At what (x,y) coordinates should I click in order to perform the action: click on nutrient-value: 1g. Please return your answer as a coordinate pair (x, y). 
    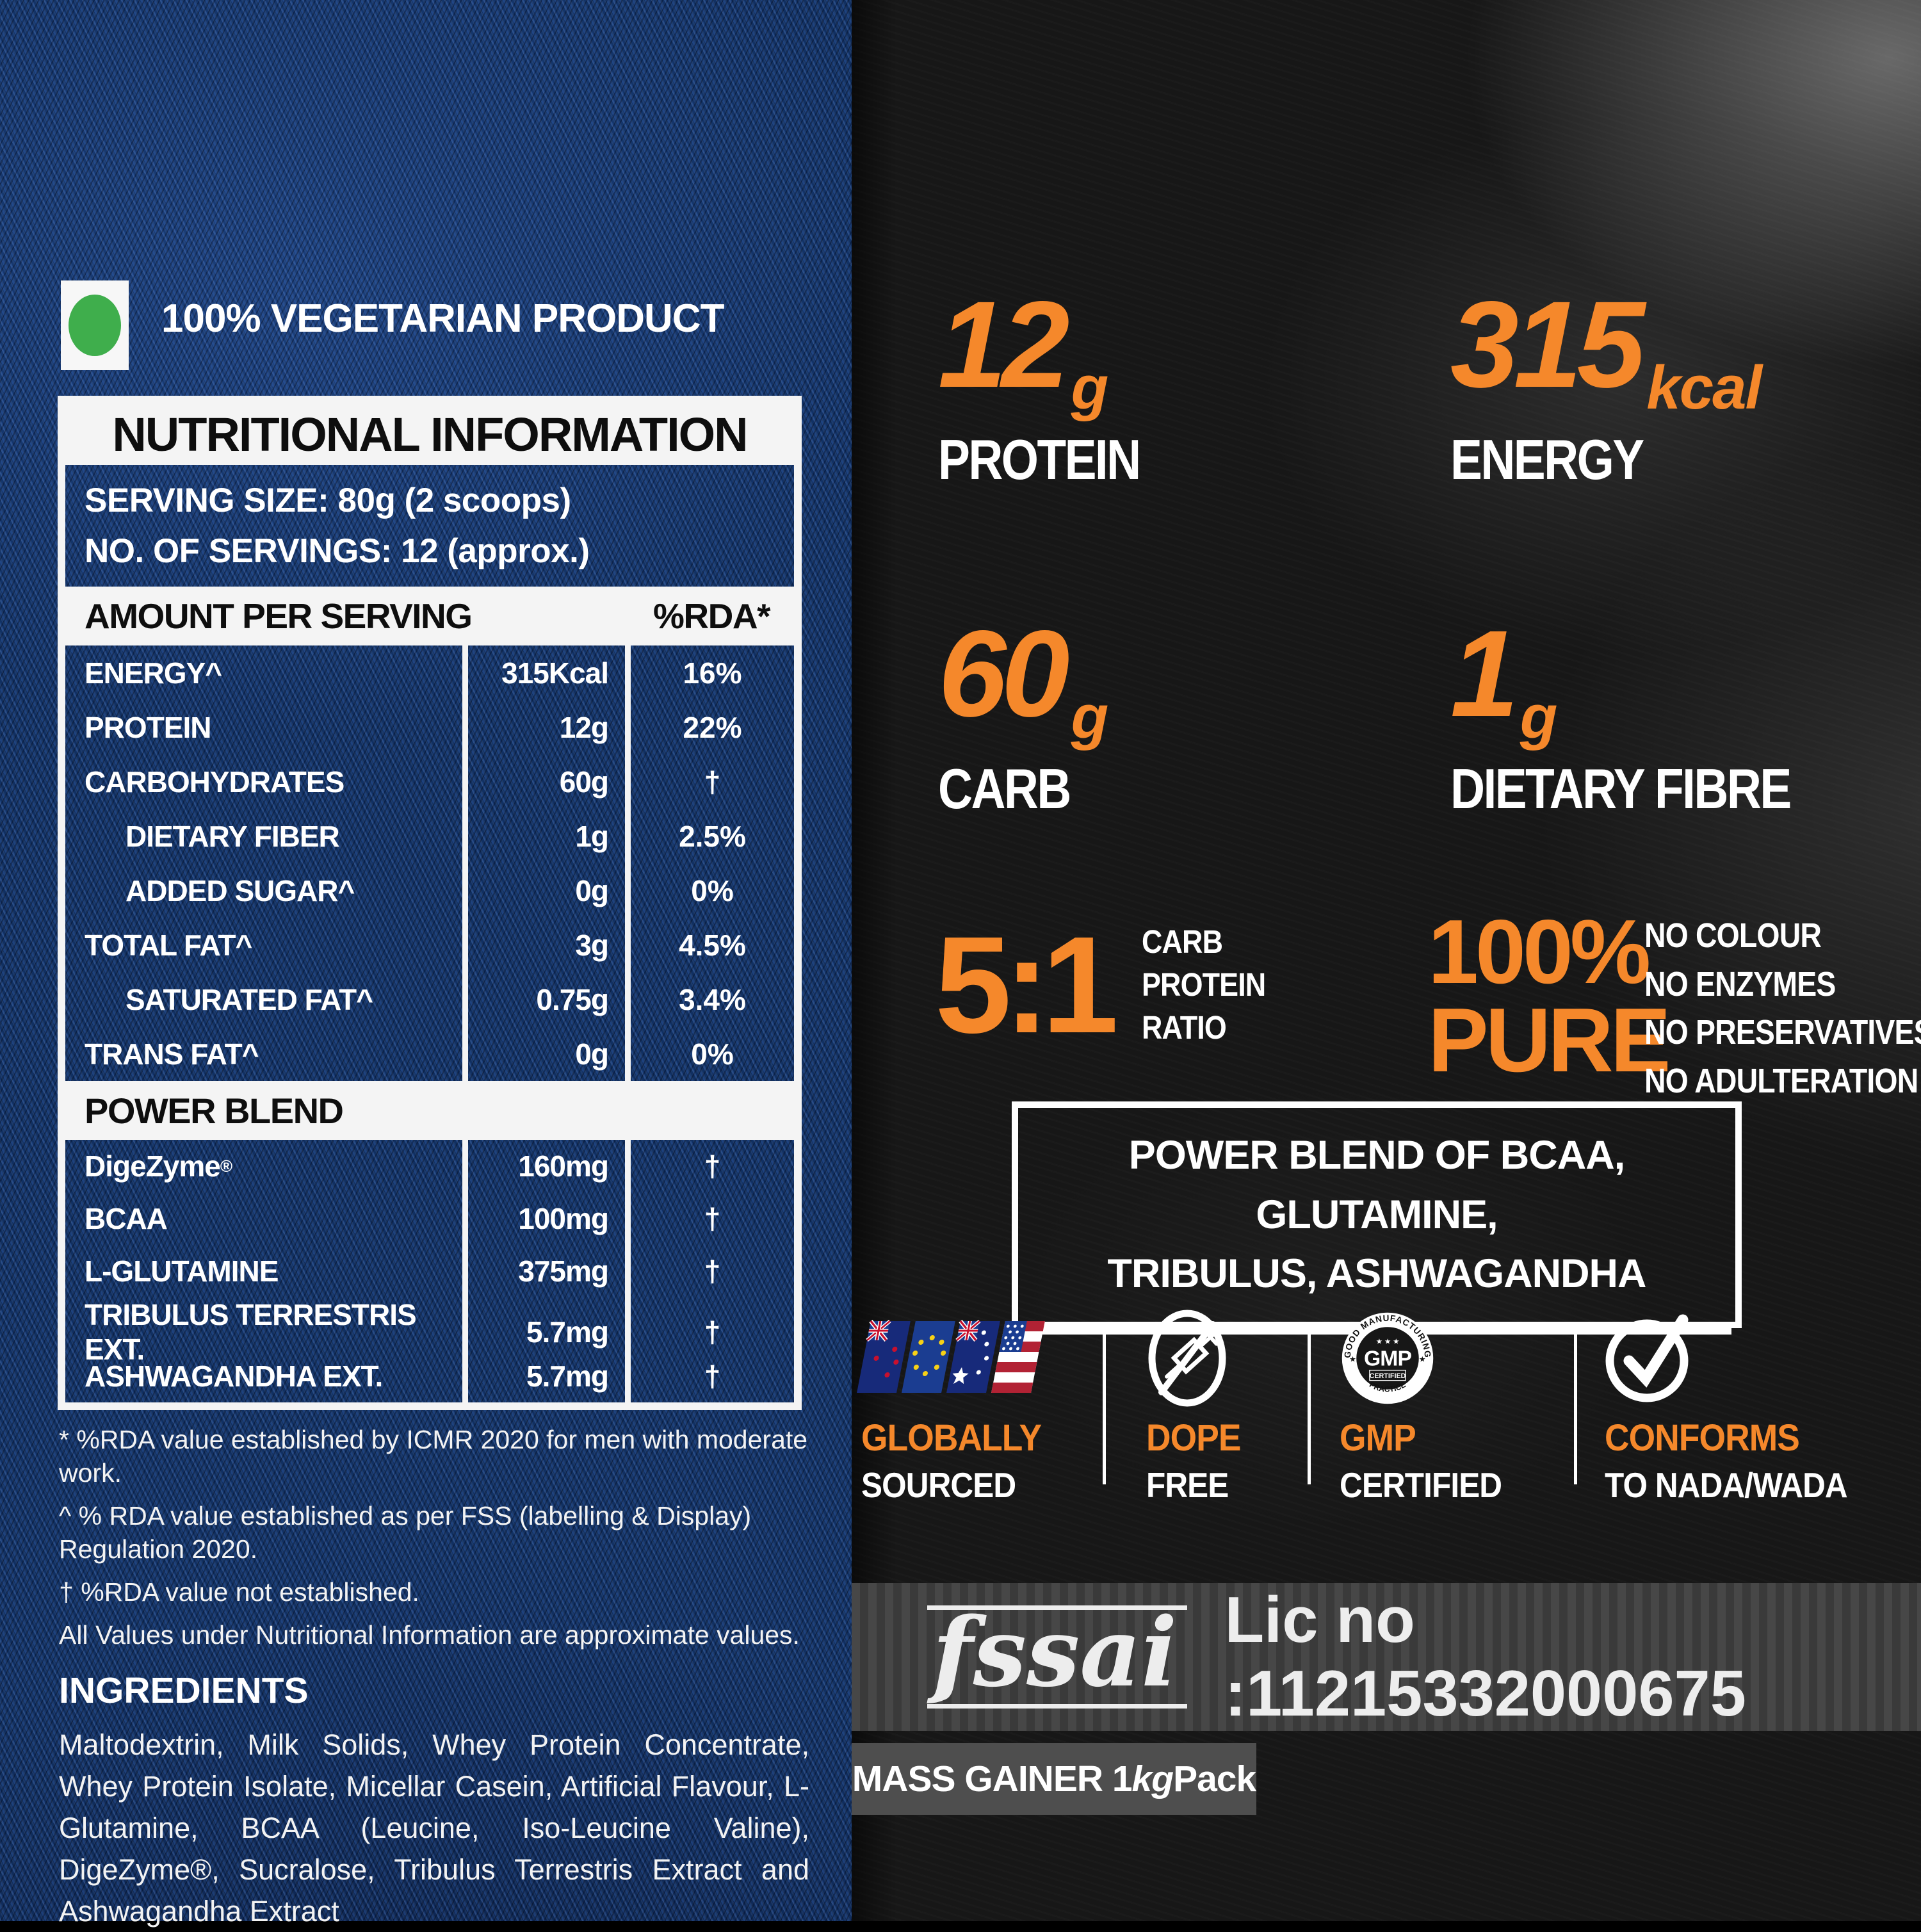
    Looking at the image, I should click on (543, 836).